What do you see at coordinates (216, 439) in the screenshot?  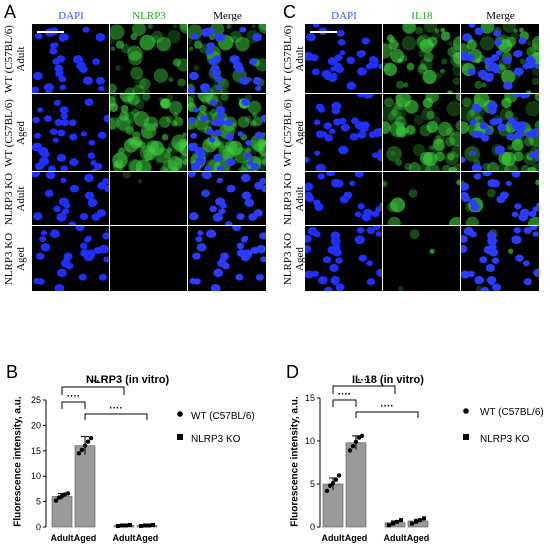 I see `legend-label-ko-b: NLRP3 KO` at bounding box center [216, 439].